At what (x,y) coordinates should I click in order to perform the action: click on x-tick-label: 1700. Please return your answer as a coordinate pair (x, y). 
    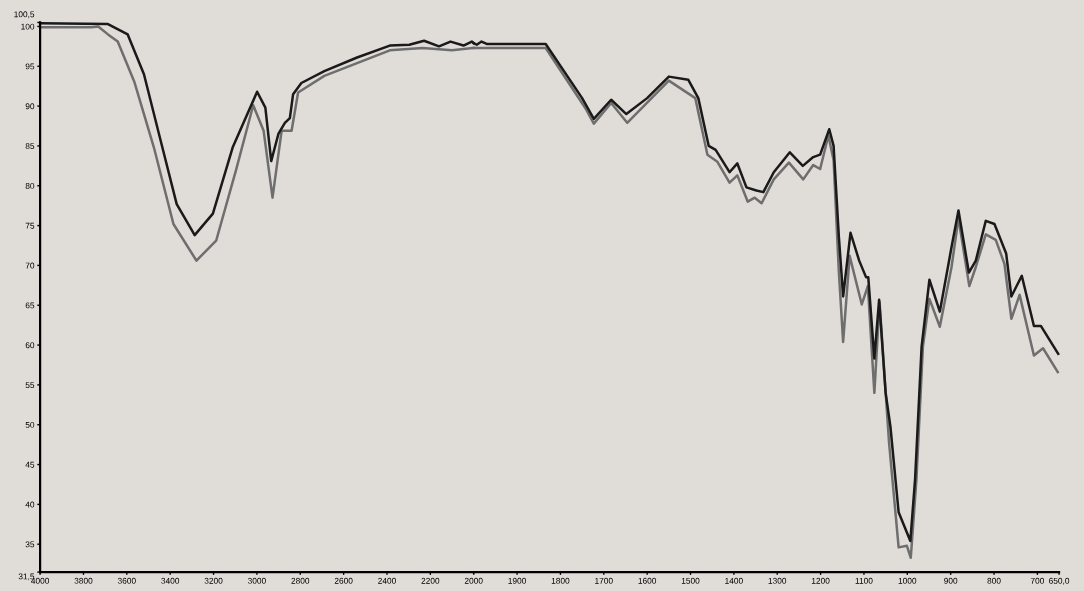
    Looking at the image, I should click on (604, 580).